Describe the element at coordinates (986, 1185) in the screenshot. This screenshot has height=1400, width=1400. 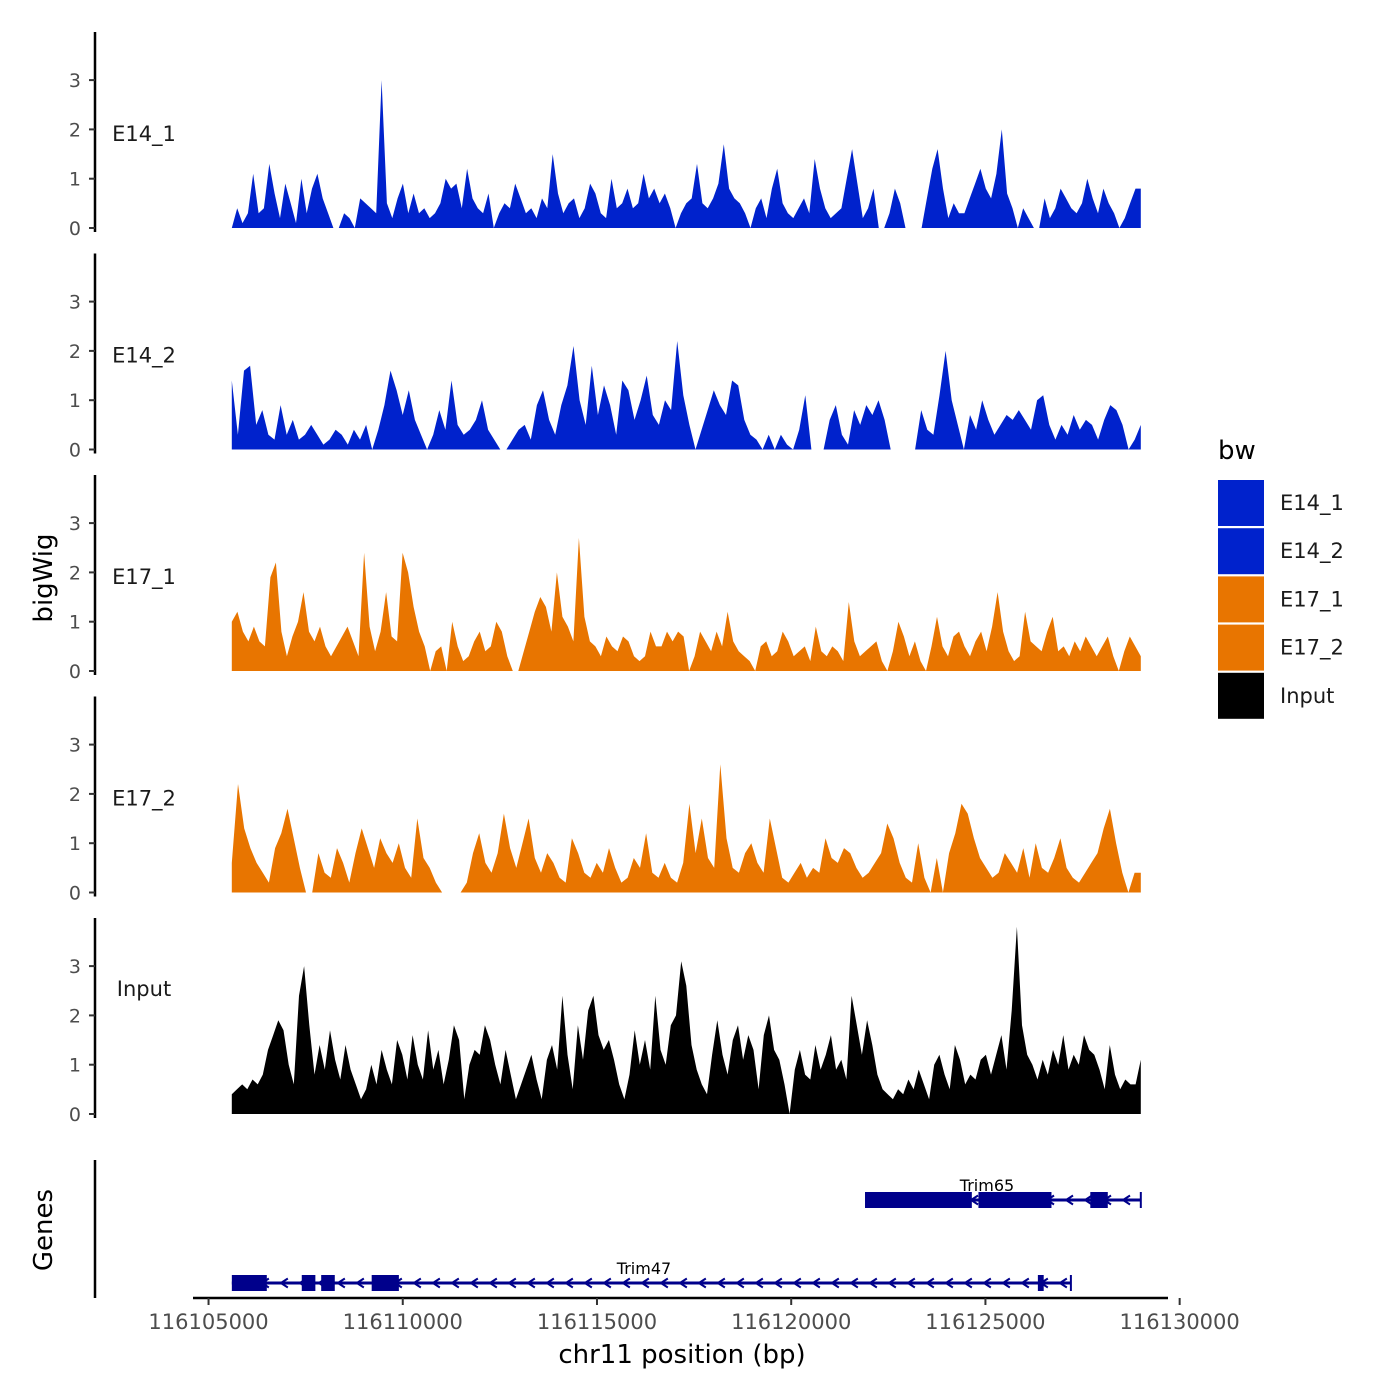
I see `gene-label: Trim65` at that location.